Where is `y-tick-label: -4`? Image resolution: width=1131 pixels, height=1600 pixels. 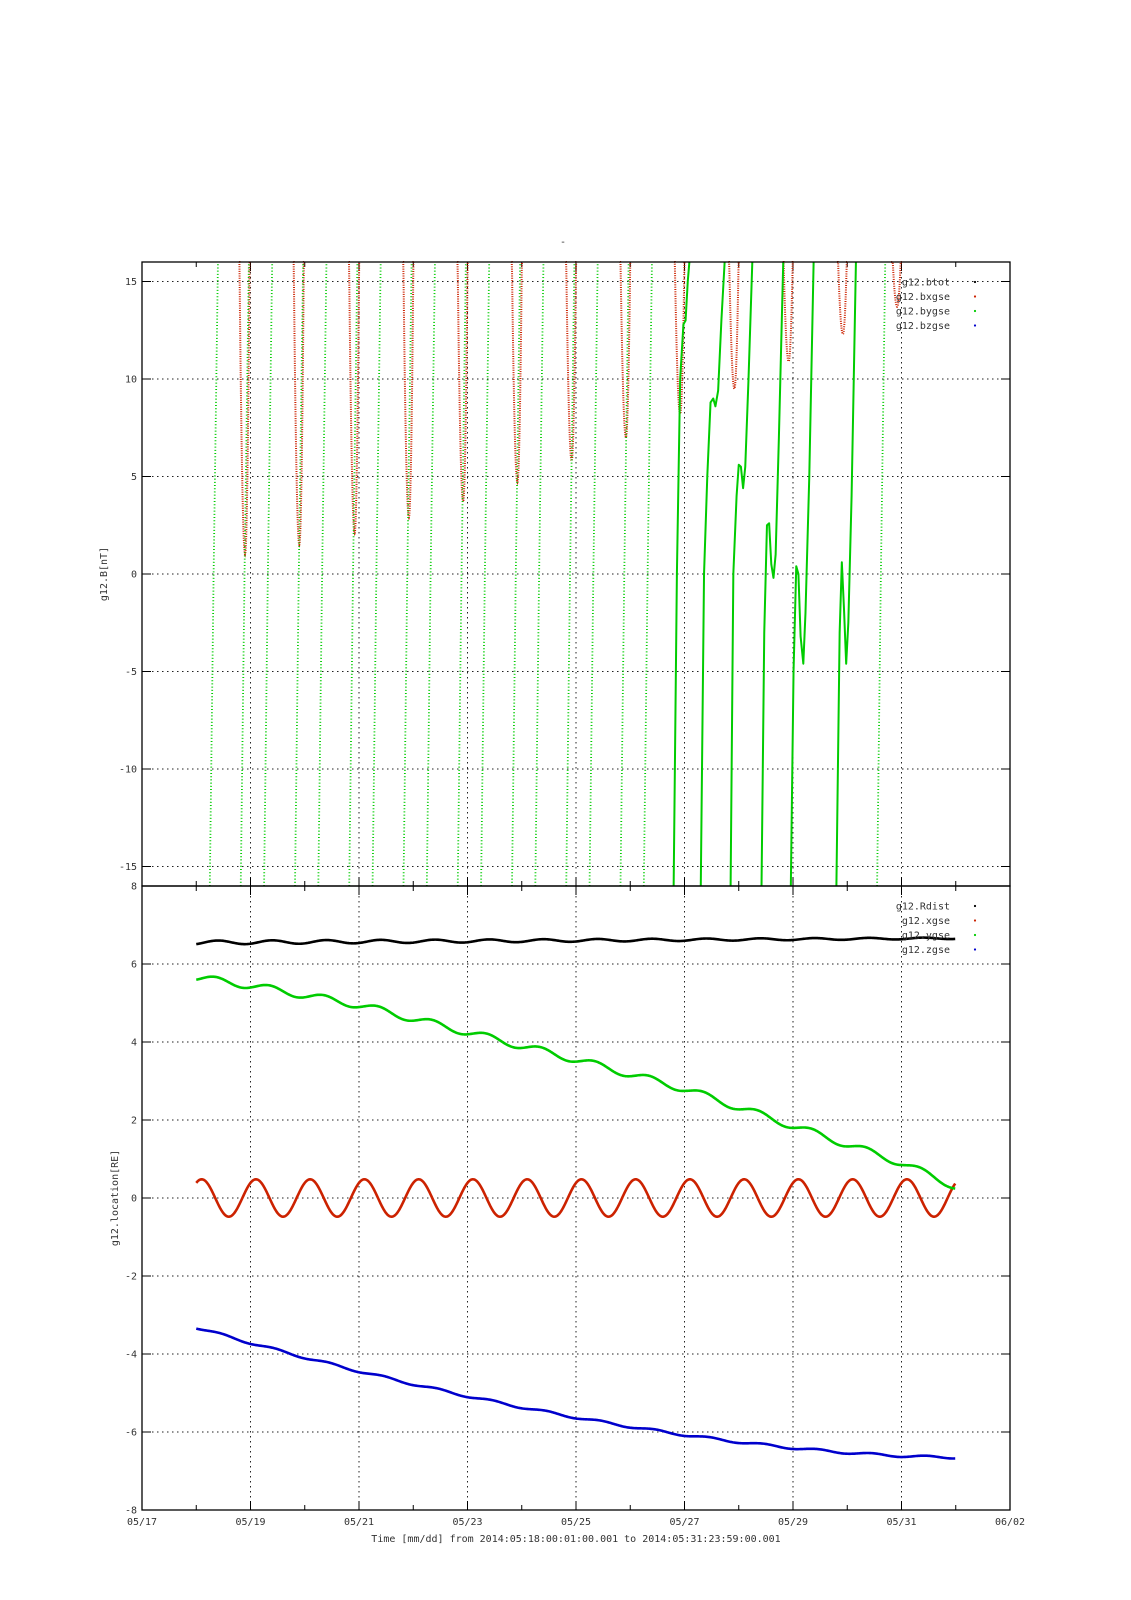
y-tick-label: -4 is located at coordinates (131, 1355).